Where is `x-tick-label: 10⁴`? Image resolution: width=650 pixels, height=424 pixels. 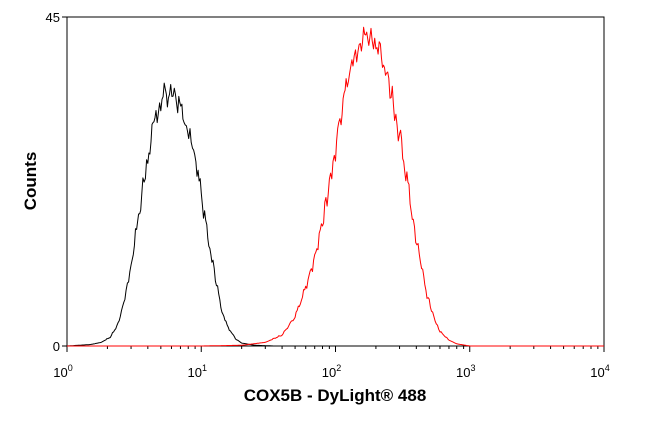 x-tick-label: 10⁴ is located at coordinates (599, 371).